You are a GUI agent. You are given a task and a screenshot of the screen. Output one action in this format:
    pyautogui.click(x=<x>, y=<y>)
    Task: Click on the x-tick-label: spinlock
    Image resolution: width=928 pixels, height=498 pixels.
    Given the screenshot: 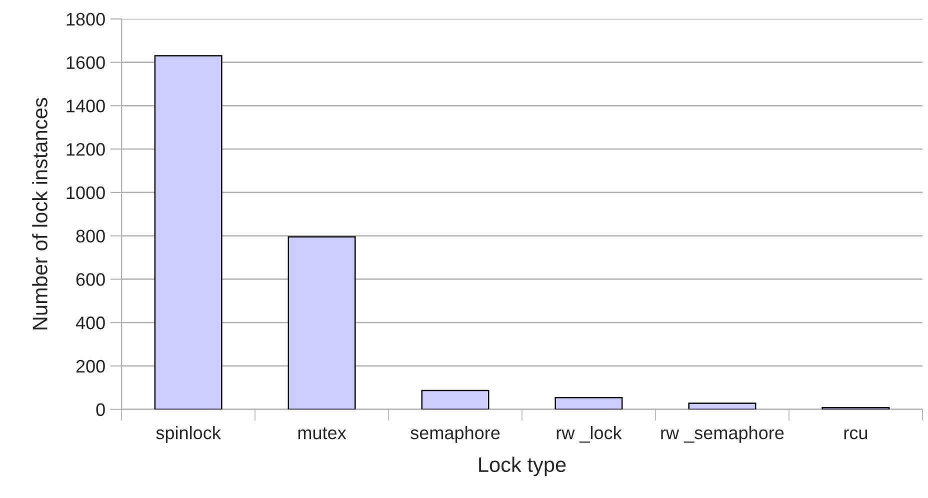 What is the action you would take?
    pyautogui.click(x=188, y=434)
    